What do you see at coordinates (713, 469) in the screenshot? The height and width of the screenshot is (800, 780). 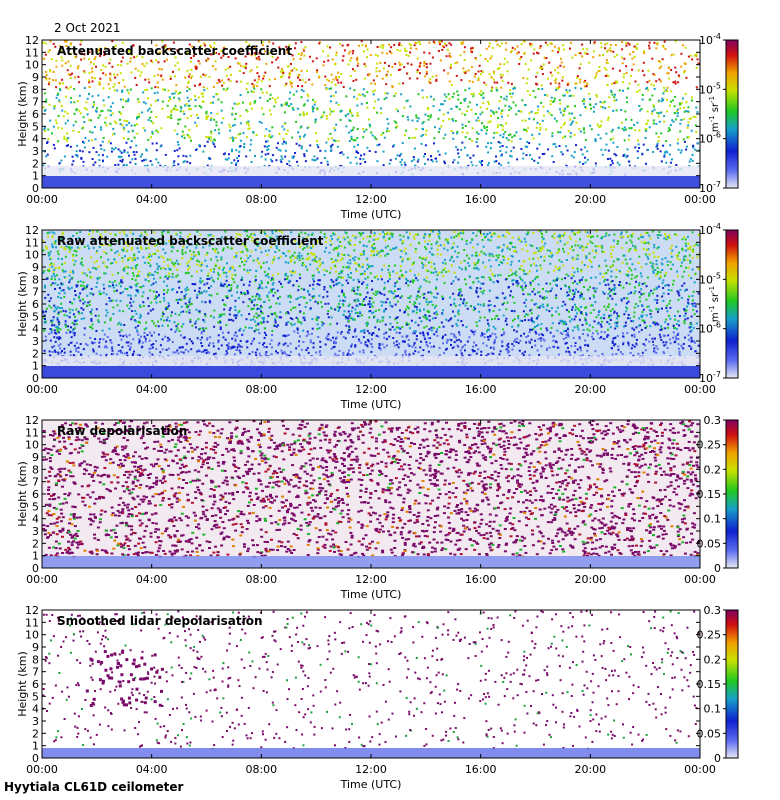 I see `colorbar-tick-label: 0.2` at bounding box center [713, 469].